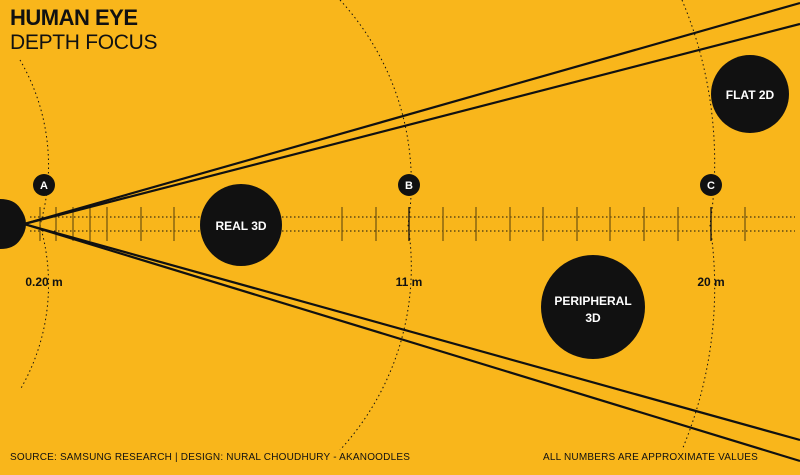 Image resolution: width=800 pixels, height=475 pixels. I want to click on marker-c-label: C, so click(711, 186).